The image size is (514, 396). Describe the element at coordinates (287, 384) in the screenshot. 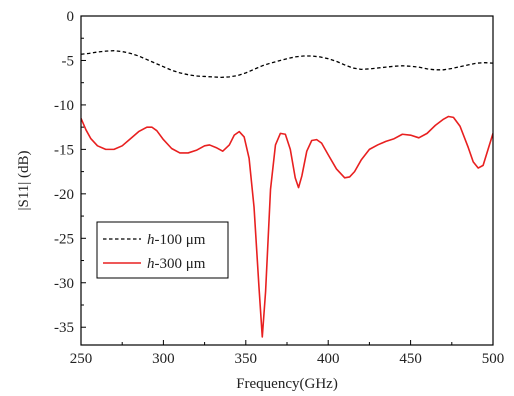

I see `x-axis-label: Frequency(GHz)` at that location.